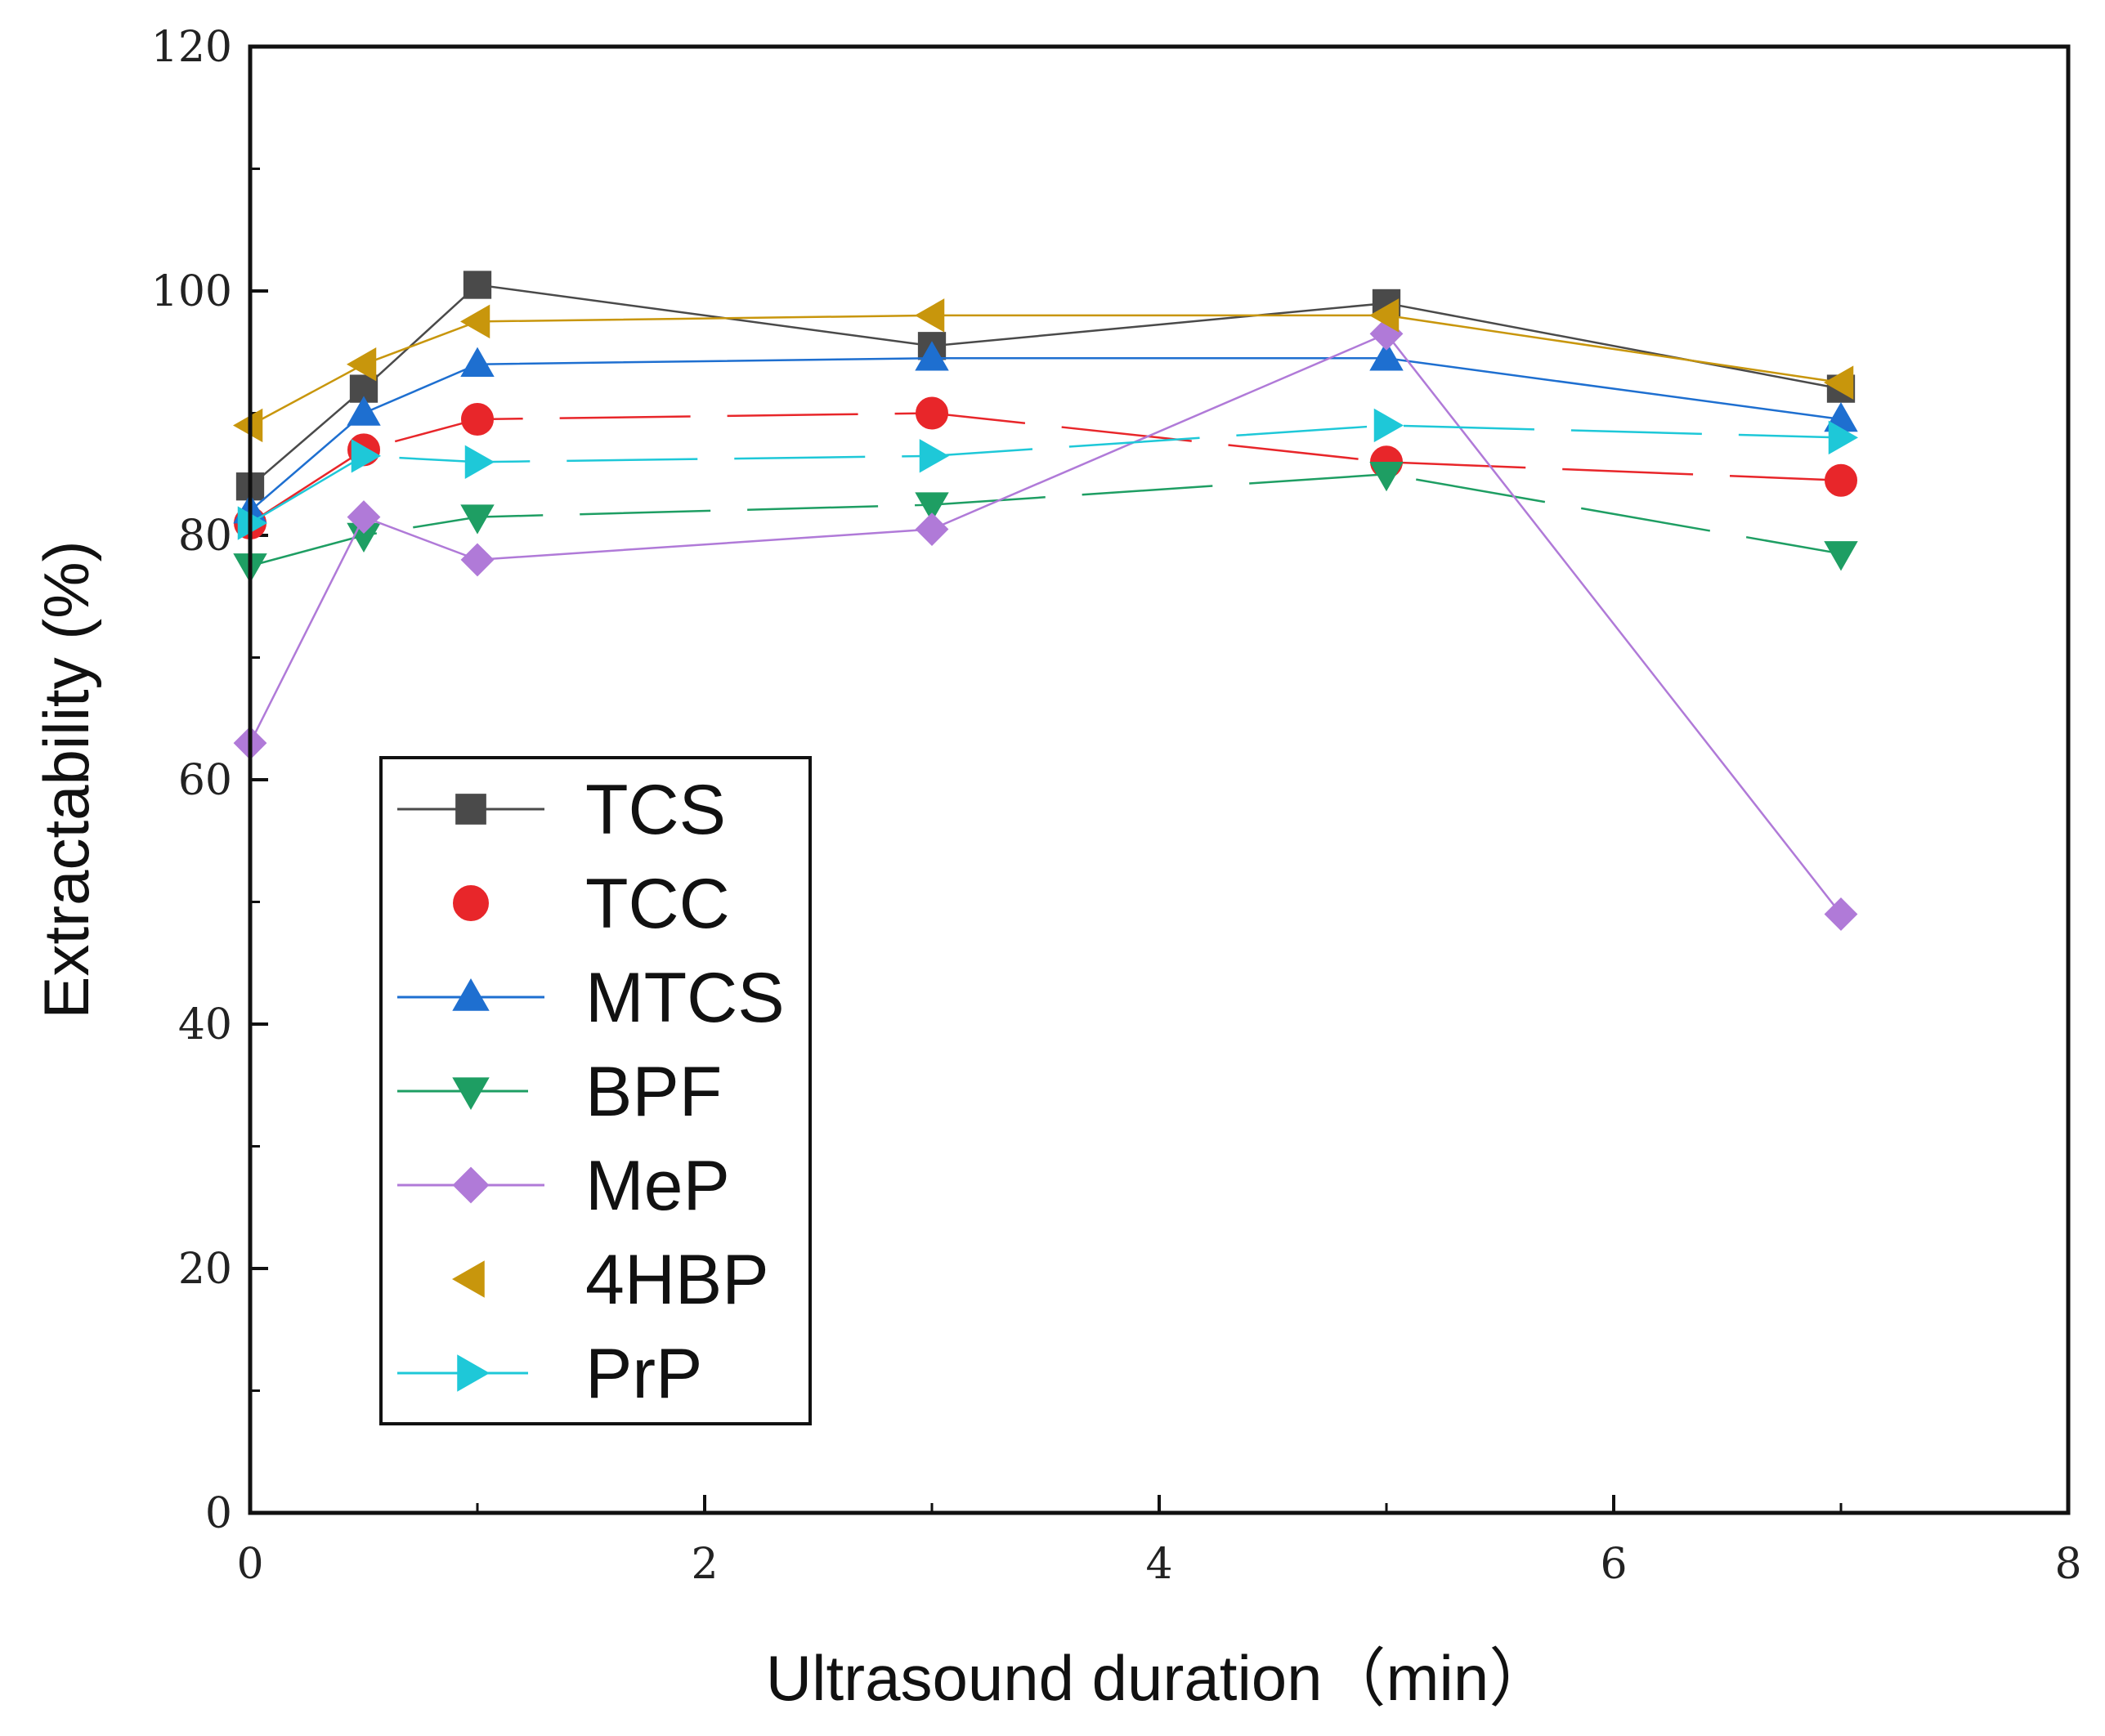 The width and height of the screenshot is (2105, 1736). I want to click on legend-marker-MTCS, so click(471, 995).